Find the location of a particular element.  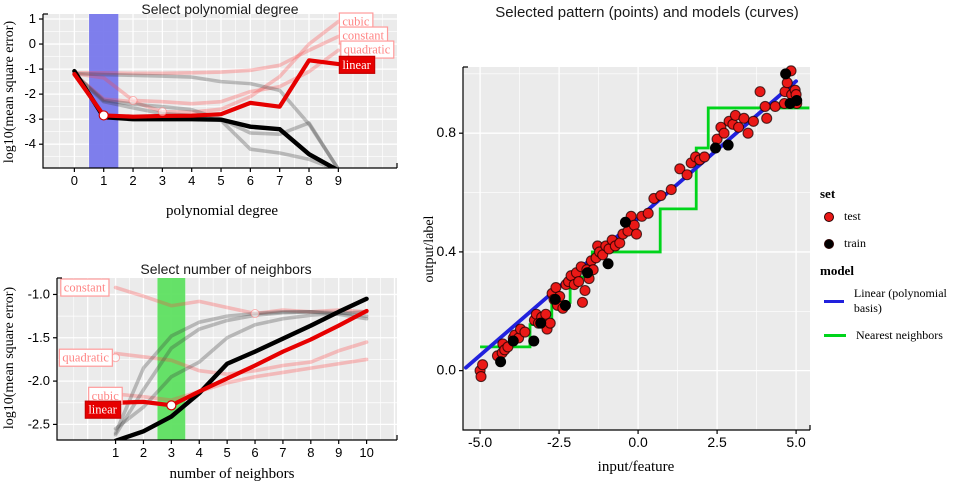

legend-item-nn-model: Nearest neighbors is located at coordinates (895, 335).